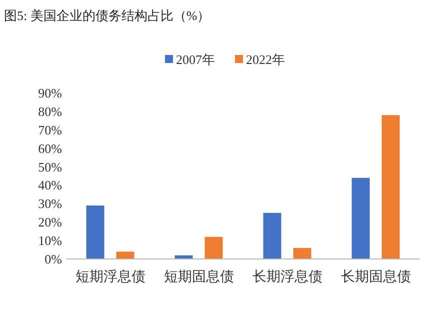  Describe the element at coordinates (265, 59) in the screenshot. I see `legend-label: 2022年` at that location.